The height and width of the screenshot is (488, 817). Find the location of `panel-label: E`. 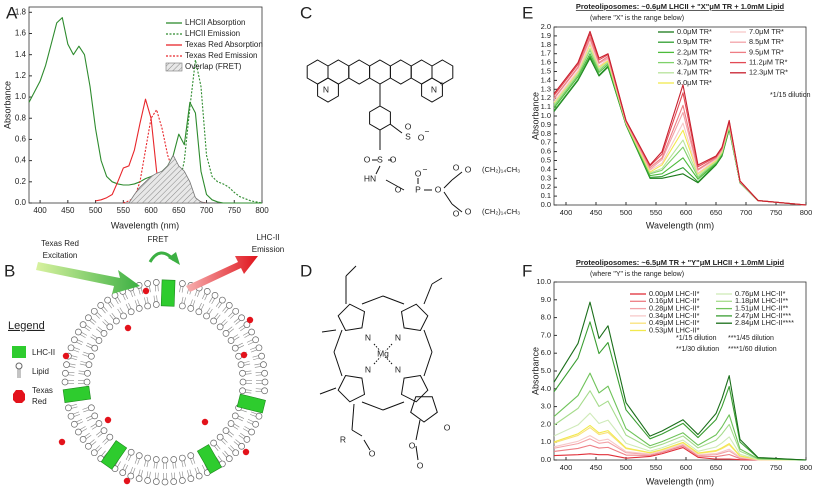

panel-label: E is located at coordinates (527, 12).